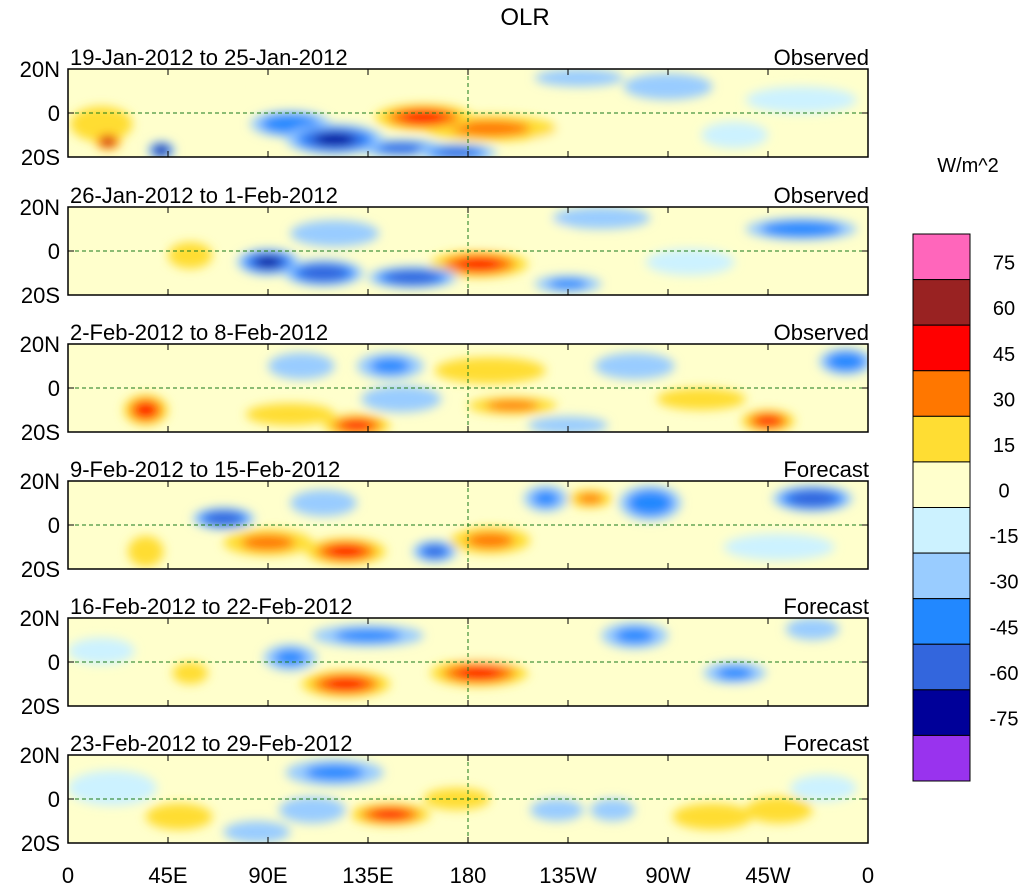 The height and width of the screenshot is (887, 1021). What do you see at coordinates (68, 875) in the screenshot?
I see `x-tick-label: 0` at bounding box center [68, 875].